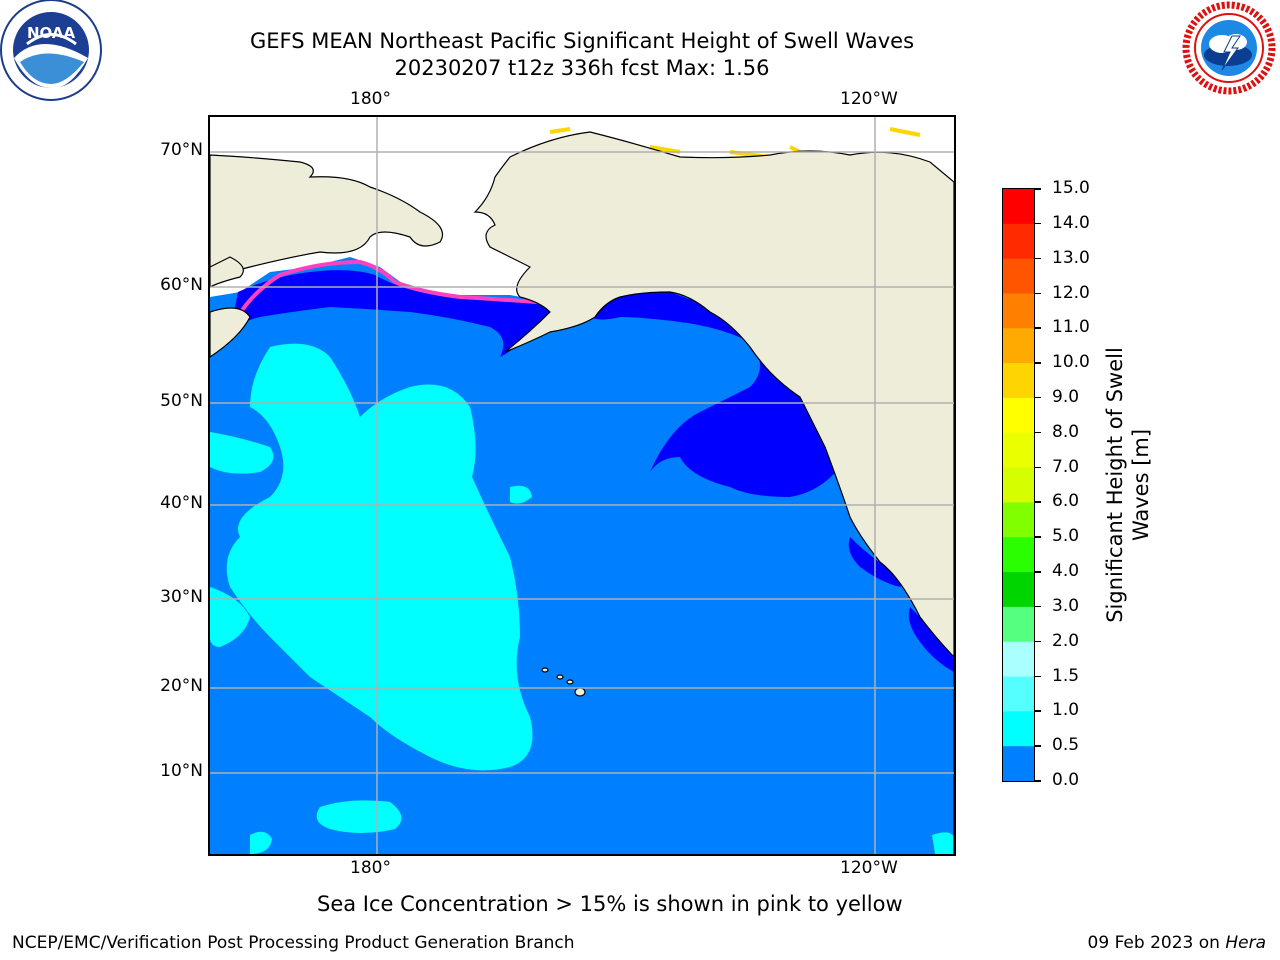 The width and height of the screenshot is (1280, 960). Describe the element at coordinates (1156, 943) in the screenshot. I see `footer-date: 09 Feb 2023 on` at that location.